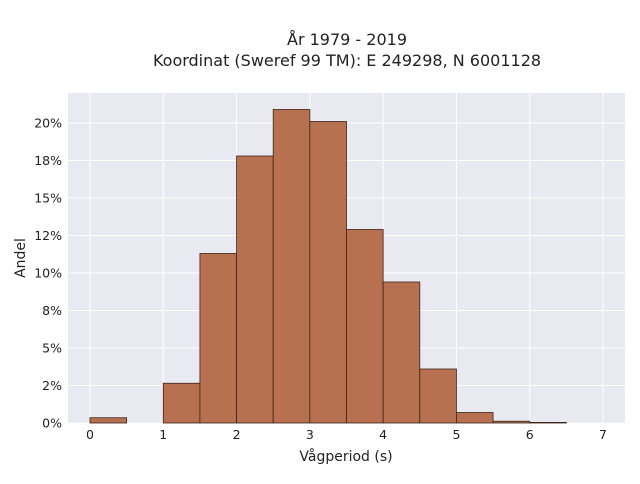  Describe the element at coordinates (48, 198) in the screenshot. I see `y-tick-label: 15%` at that location.